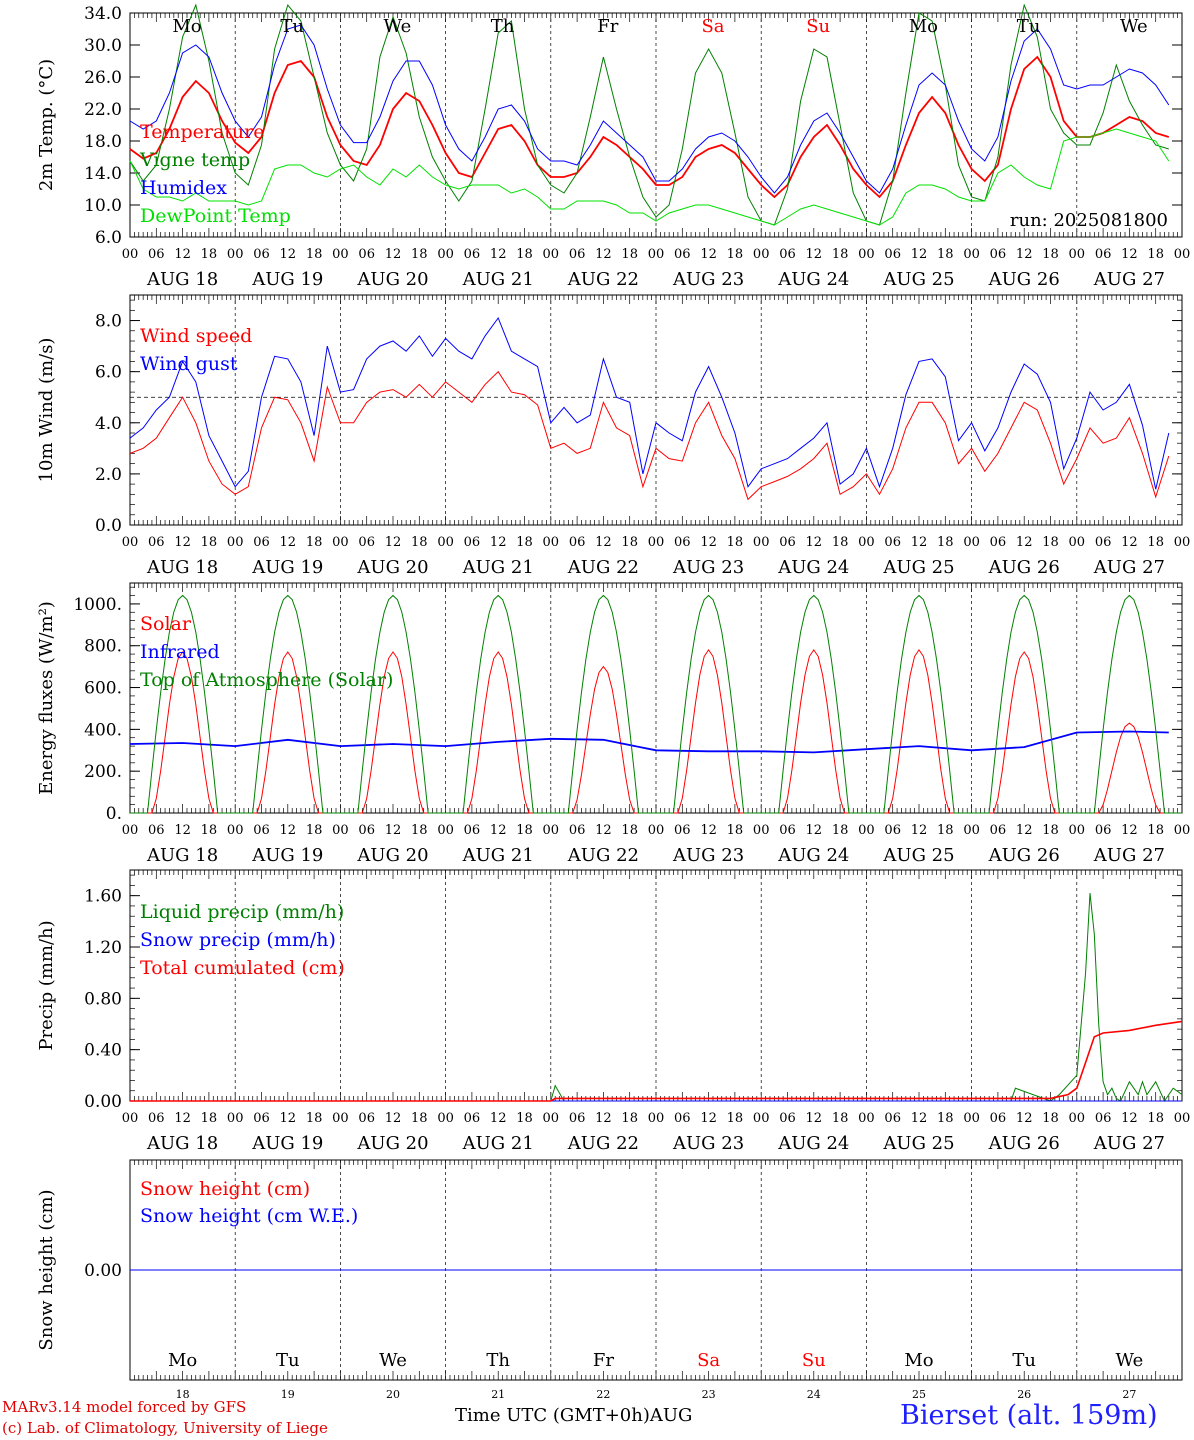  Describe the element at coordinates (498, 567) in the screenshot. I see `date-label: AUG 21` at that location.